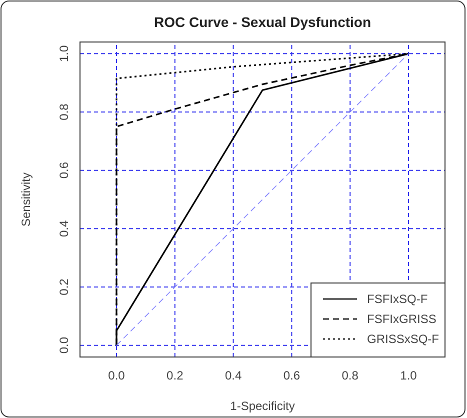 The height and width of the screenshot is (418, 467). What do you see at coordinates (26, 199) in the screenshot?
I see `y-axis-title: Sensitivity` at bounding box center [26, 199].